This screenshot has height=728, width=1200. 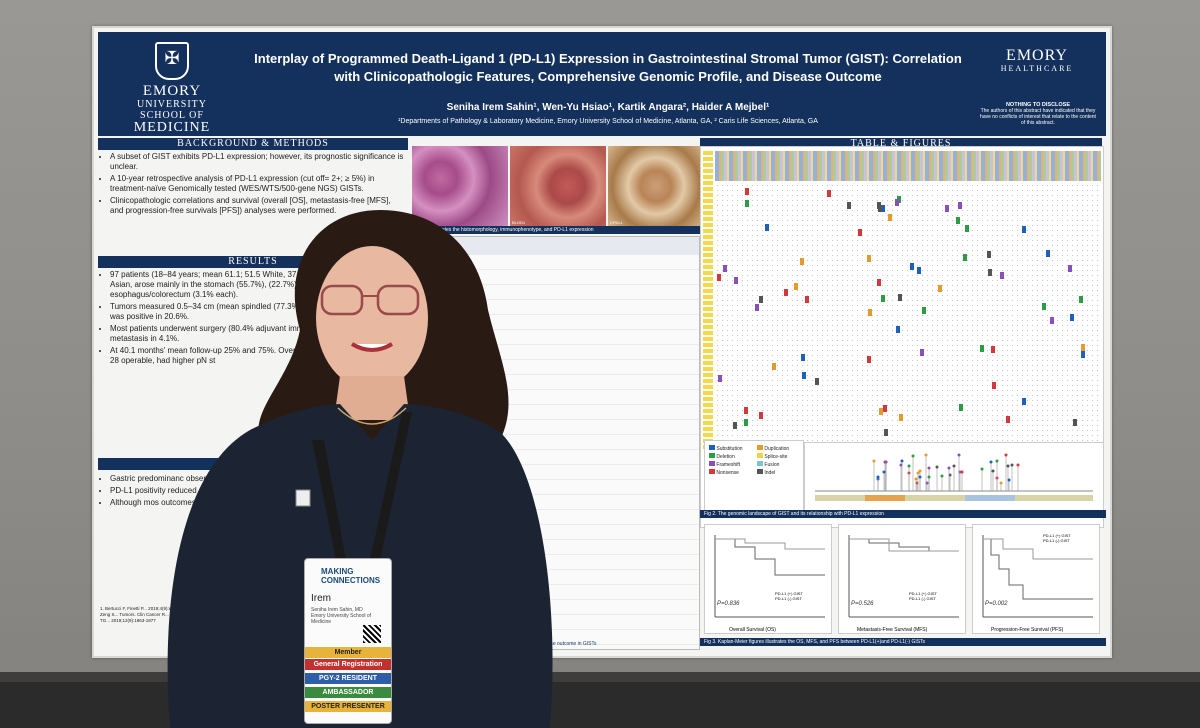 What do you see at coordinates (348, 706) in the screenshot?
I see `badge-presenter-strip: POSTER PRESENTER` at bounding box center [348, 706].